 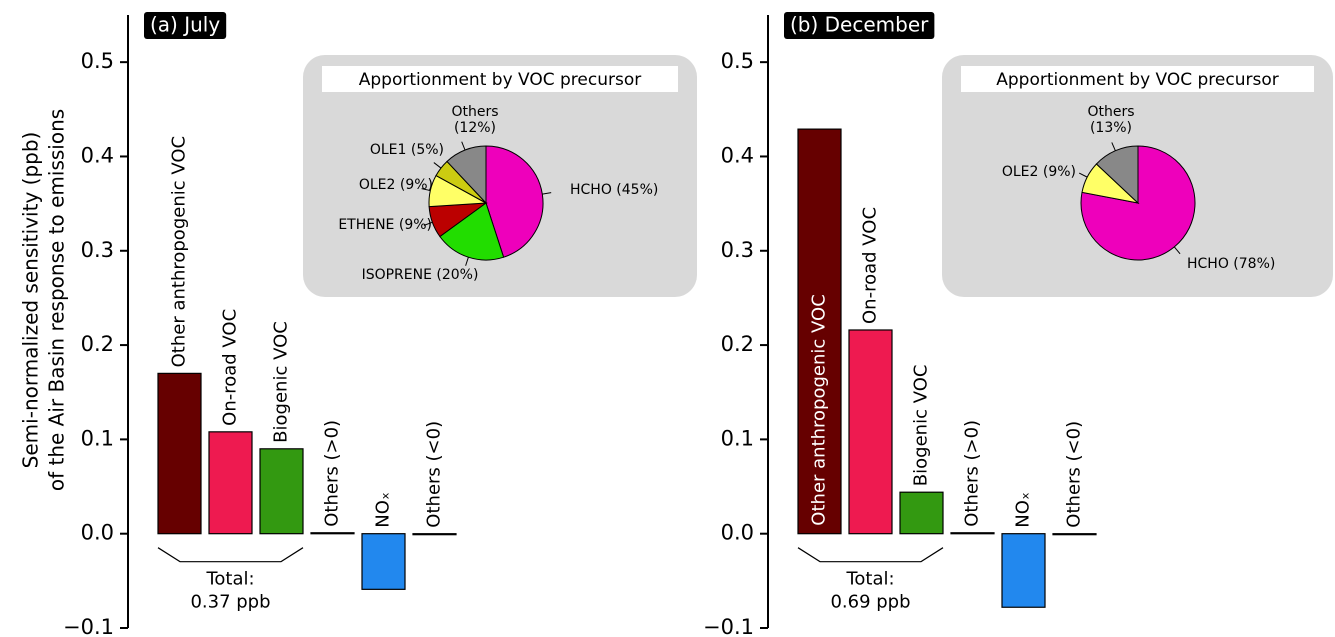 I want to click on pie-label: ISOPRENE (20%), so click(x=420, y=275).